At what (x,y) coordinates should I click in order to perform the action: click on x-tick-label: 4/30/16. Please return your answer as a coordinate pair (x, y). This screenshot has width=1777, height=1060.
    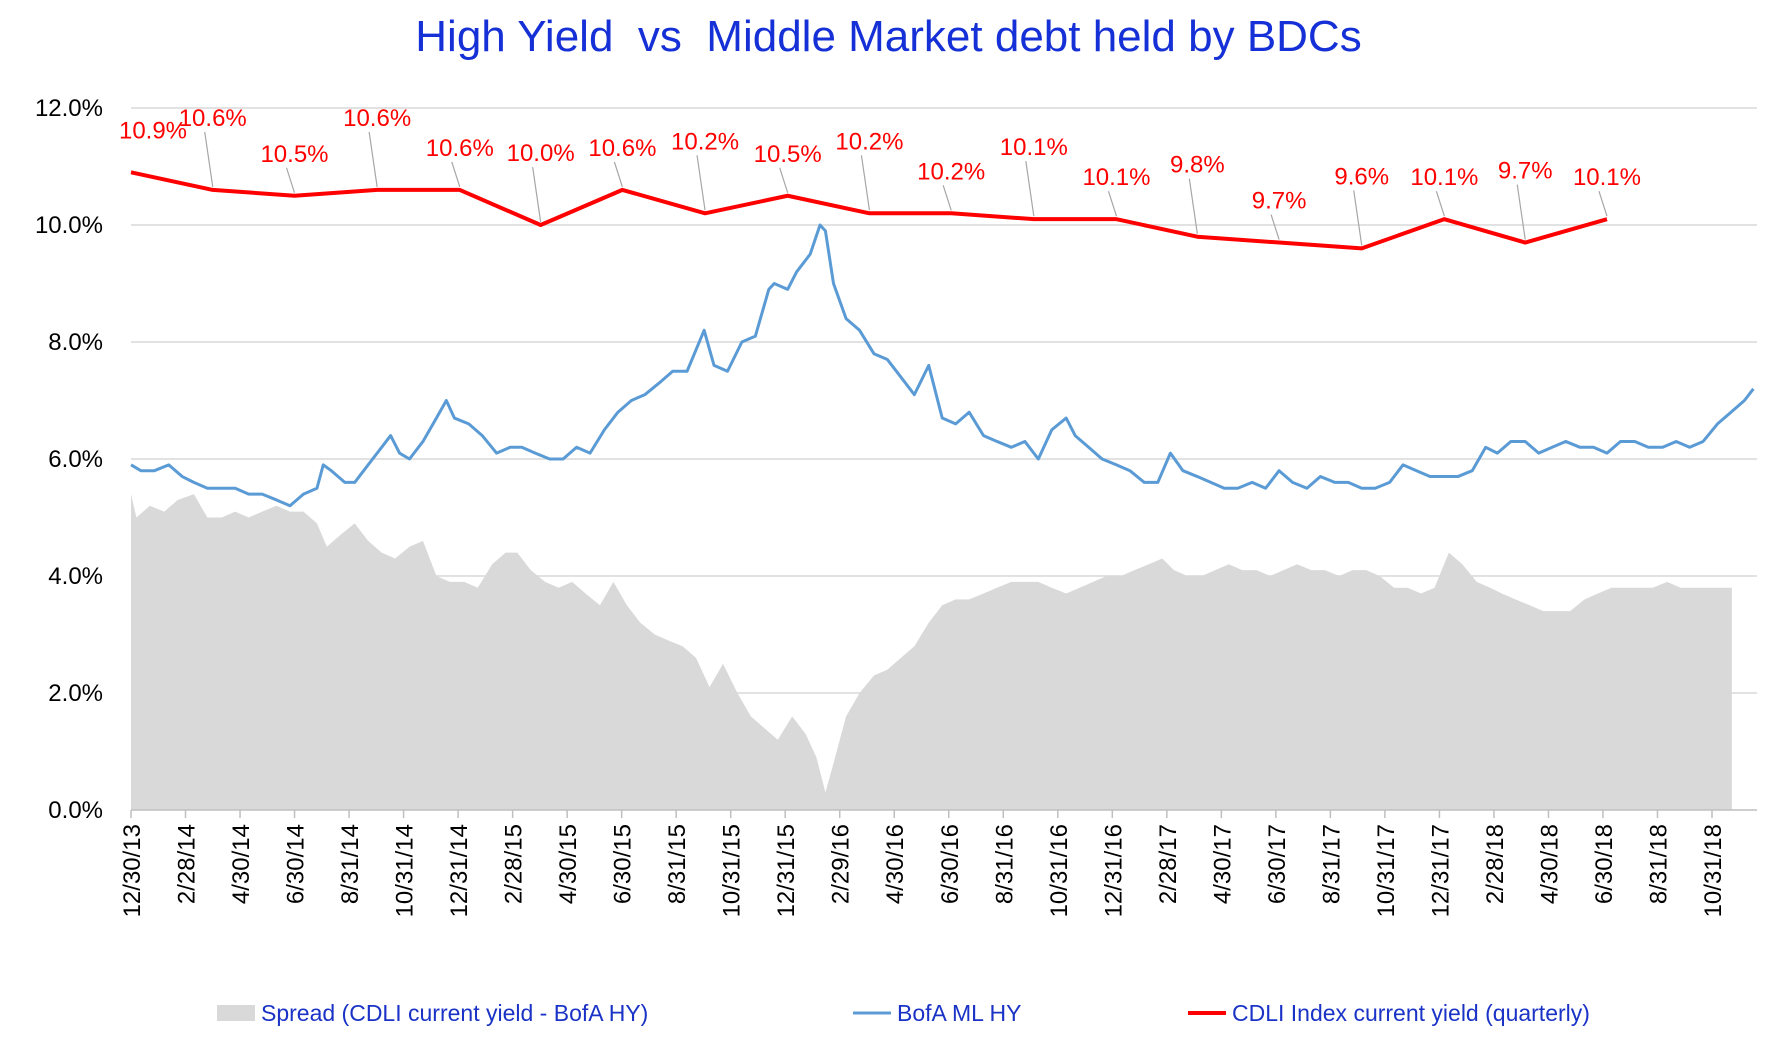
    Looking at the image, I should click on (895, 864).